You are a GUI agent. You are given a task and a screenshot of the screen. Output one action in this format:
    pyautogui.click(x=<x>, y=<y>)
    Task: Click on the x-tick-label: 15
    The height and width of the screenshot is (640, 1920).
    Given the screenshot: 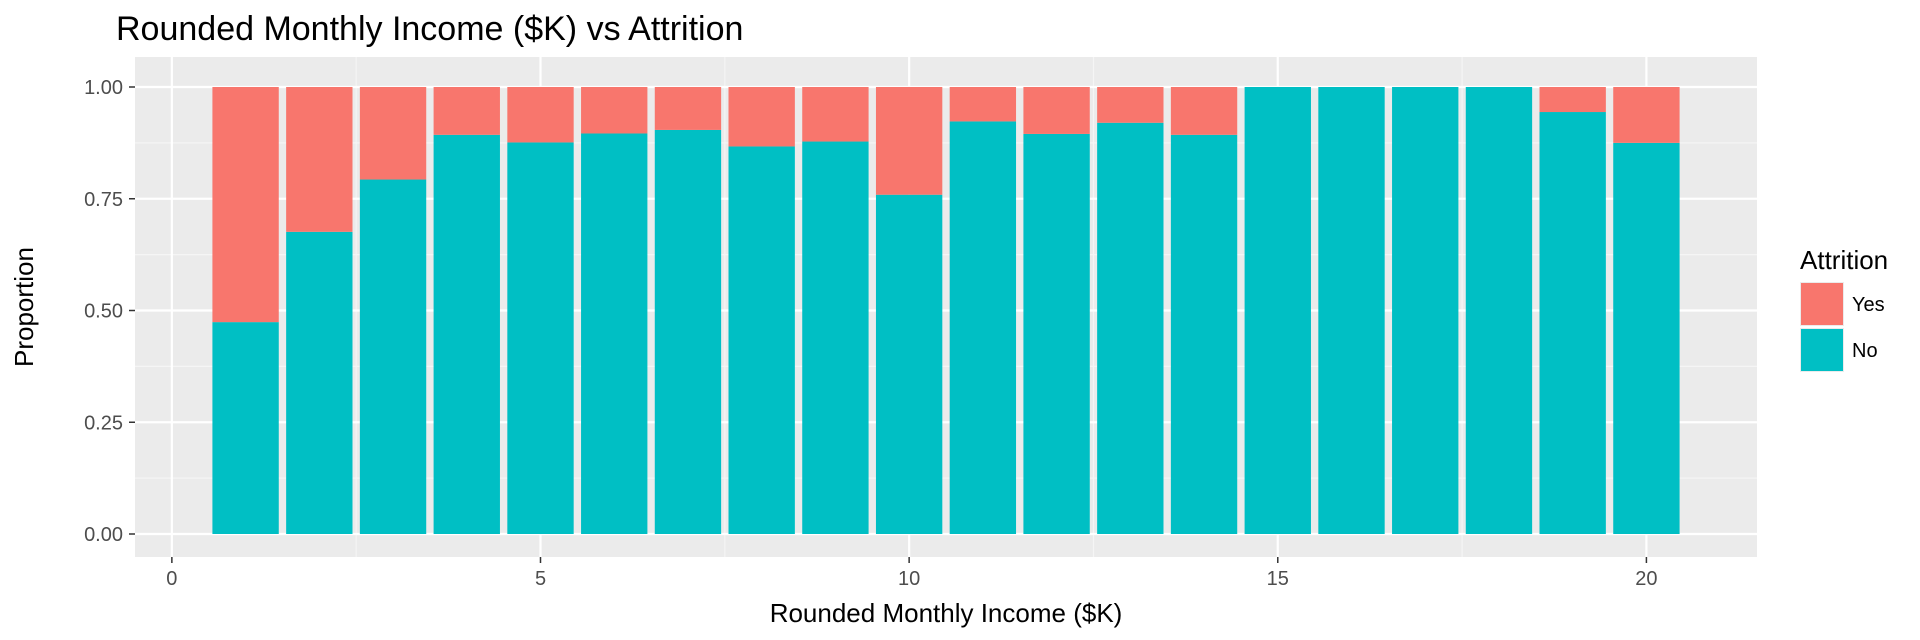 What is the action you would take?
    pyautogui.click(x=1278, y=579)
    